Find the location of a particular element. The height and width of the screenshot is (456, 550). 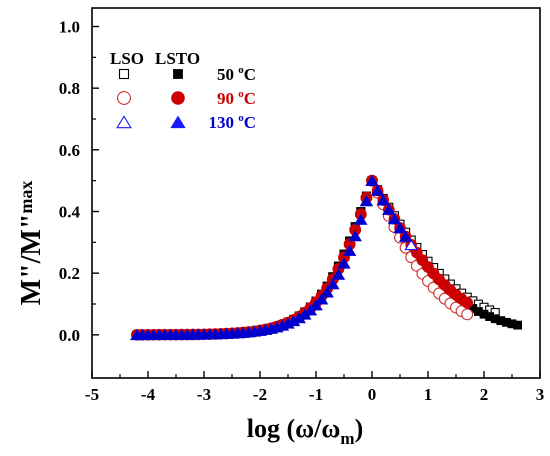

y-axis-title-main: M"/M" is located at coordinates (31, 260).